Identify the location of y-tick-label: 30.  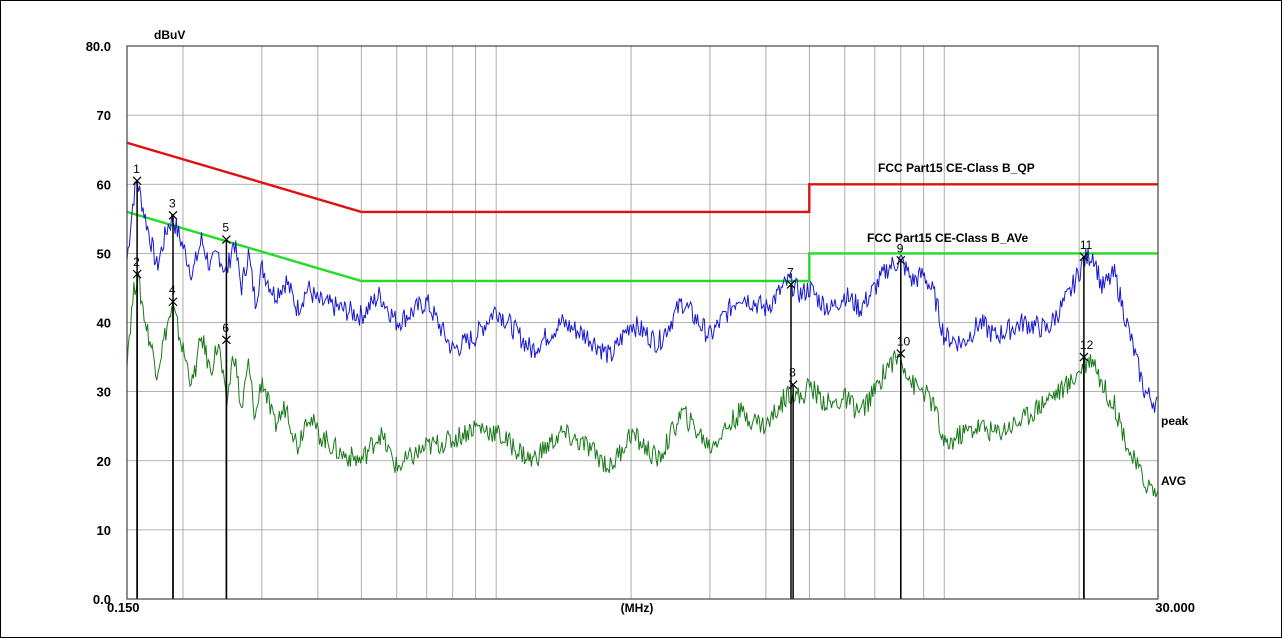
(104, 392).